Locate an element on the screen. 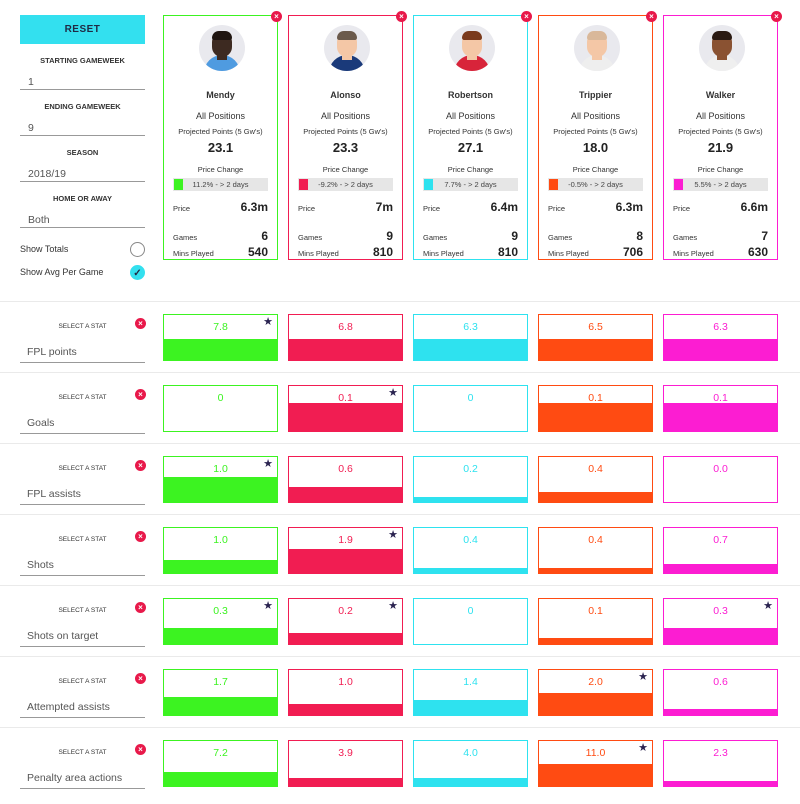 The width and height of the screenshot is (800, 804). home-away-select: Both is located at coordinates (82, 217).